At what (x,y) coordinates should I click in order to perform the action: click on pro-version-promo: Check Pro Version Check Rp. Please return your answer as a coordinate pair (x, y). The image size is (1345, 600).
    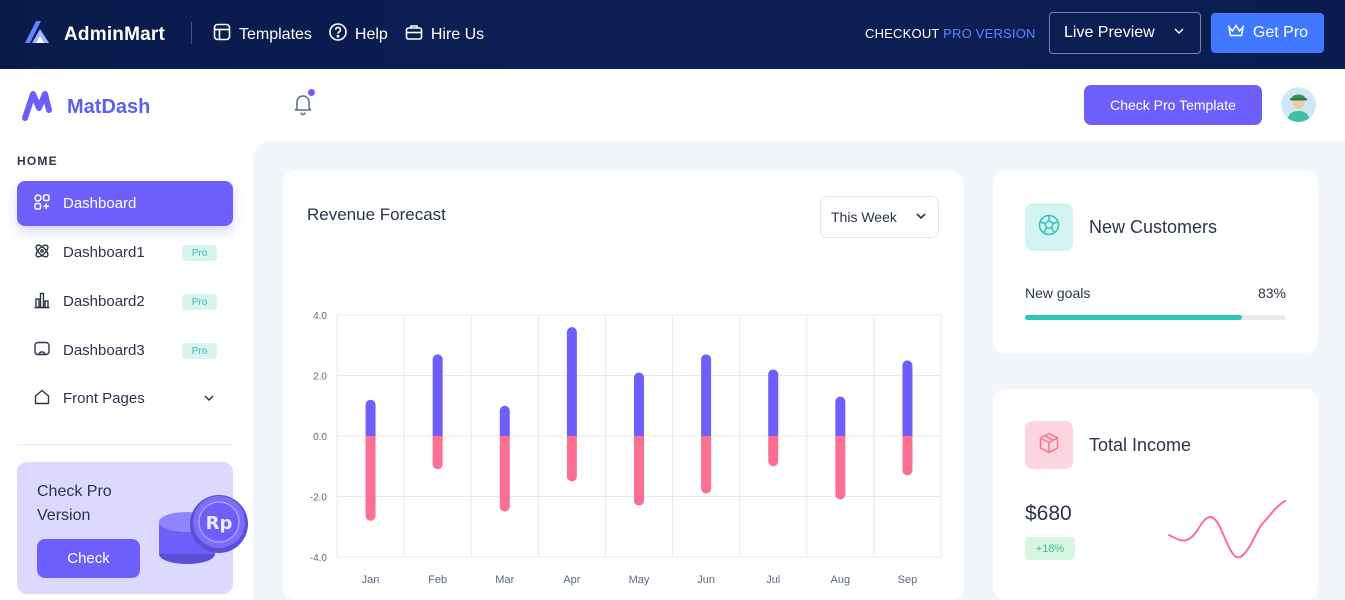
    Looking at the image, I should click on (132, 528).